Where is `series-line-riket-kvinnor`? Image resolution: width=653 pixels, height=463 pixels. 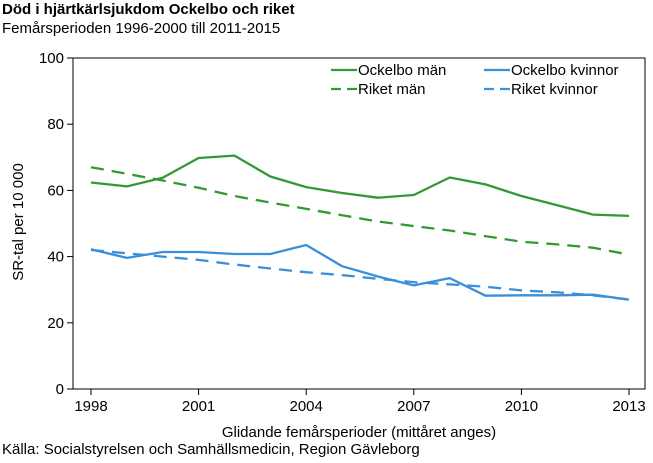 series-line-riket-kvinnor is located at coordinates (360, 274).